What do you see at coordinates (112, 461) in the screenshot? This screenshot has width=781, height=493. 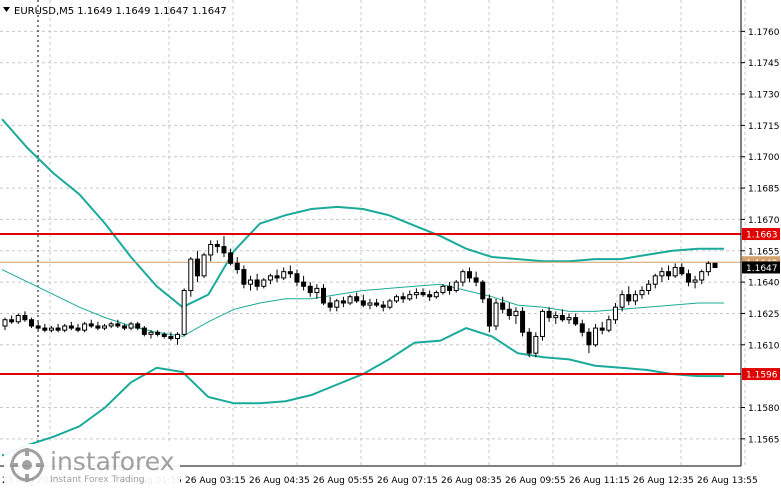 I see `watermark-brand: instaforex` at bounding box center [112, 461].